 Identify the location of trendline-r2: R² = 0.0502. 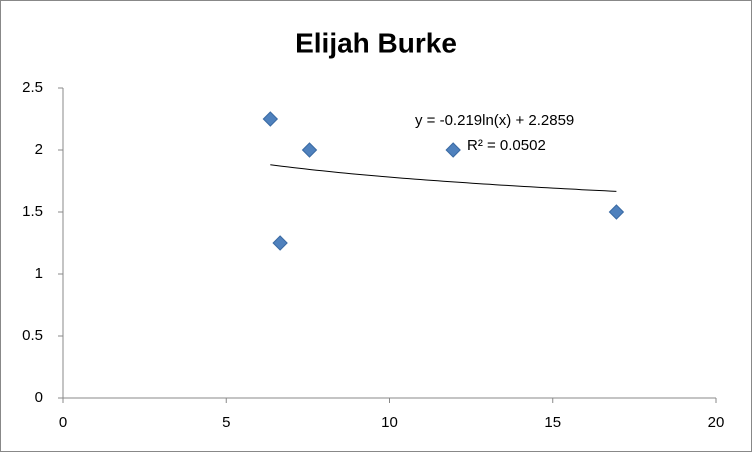
(506, 145).